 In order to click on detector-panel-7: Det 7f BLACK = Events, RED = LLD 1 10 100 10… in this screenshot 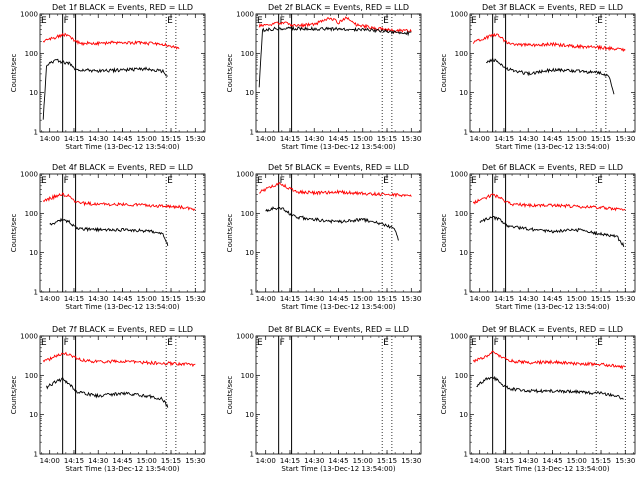, I will do `click(108, 399)`.